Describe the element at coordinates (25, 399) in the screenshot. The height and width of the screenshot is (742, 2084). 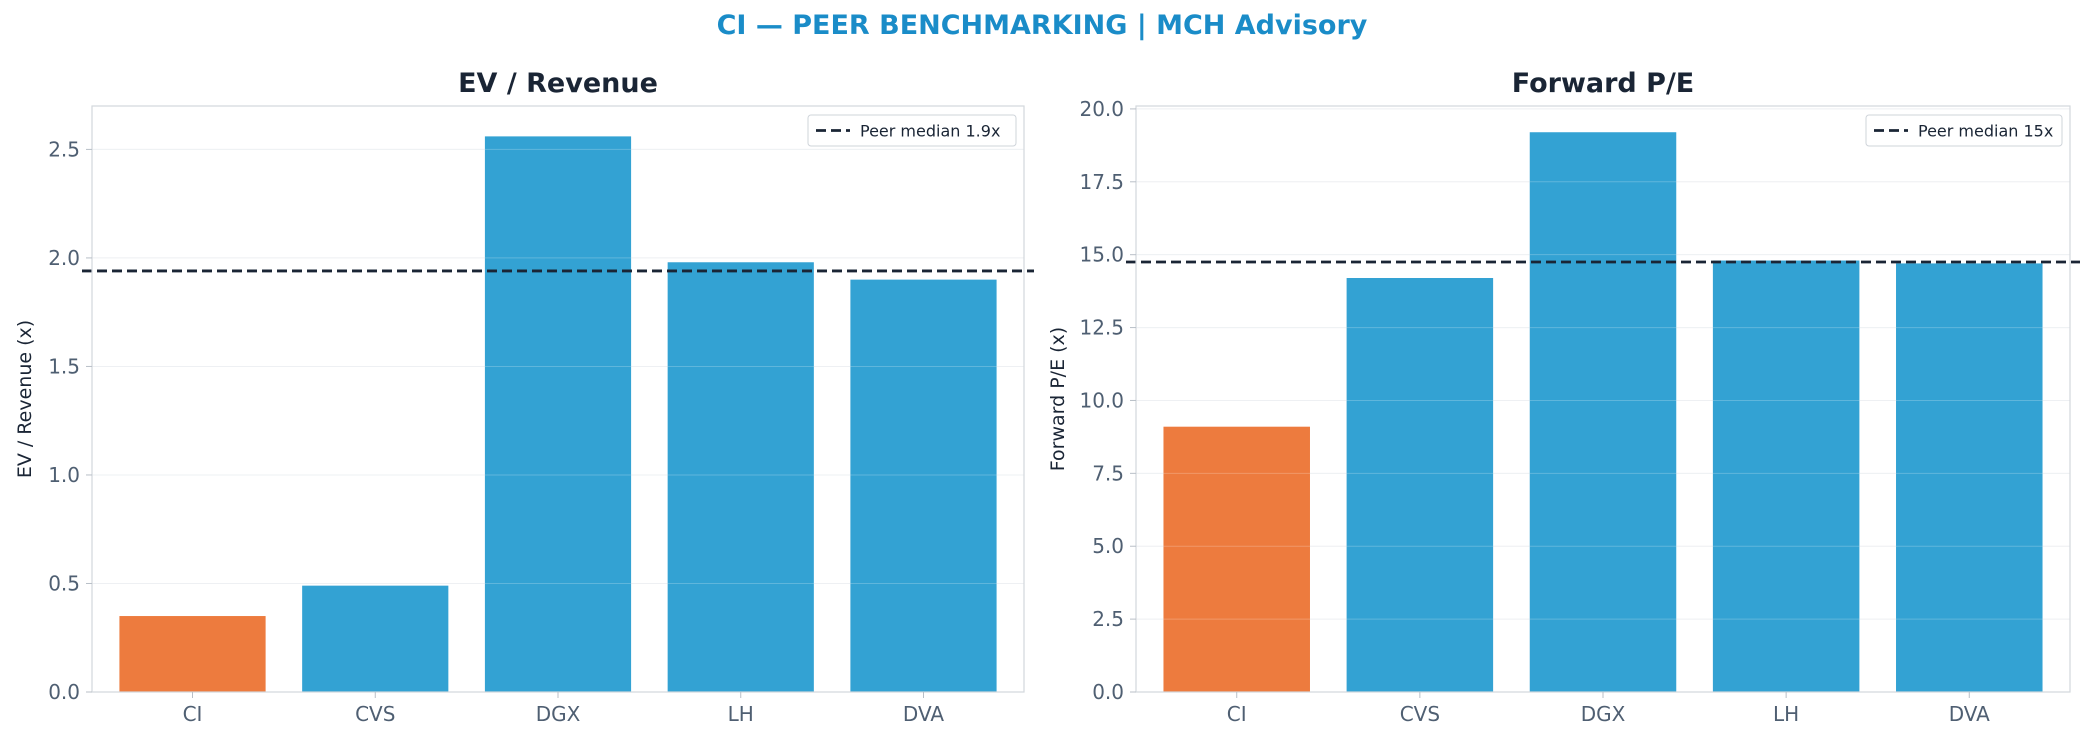
I see `y-axis-label: EV / Revenue (x)` at that location.